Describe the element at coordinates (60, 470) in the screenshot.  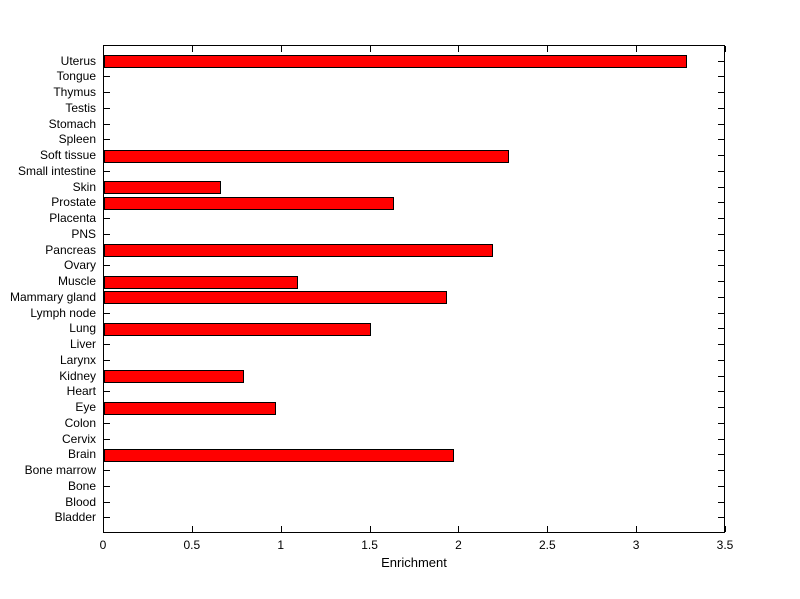
I see `category-label: Bone marrow` at that location.